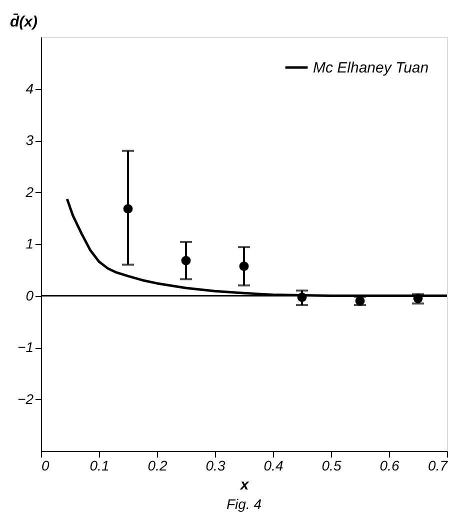  I want to click on y-tick-label: −2, so click(26, 398).